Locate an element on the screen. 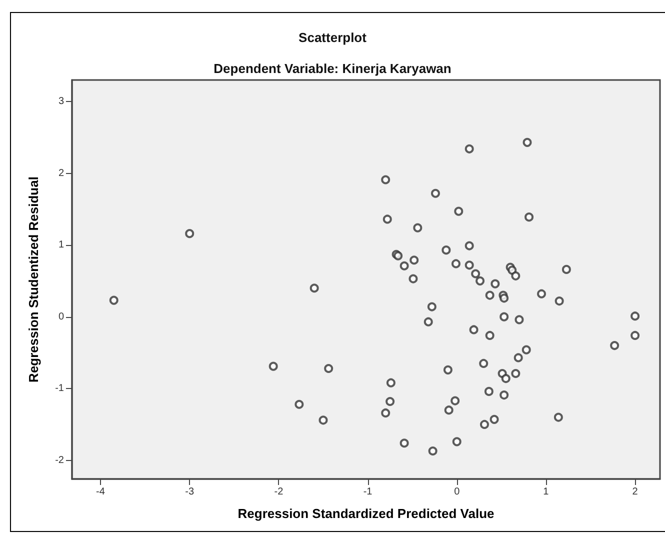  x-tick-label: -1 is located at coordinates (368, 492).